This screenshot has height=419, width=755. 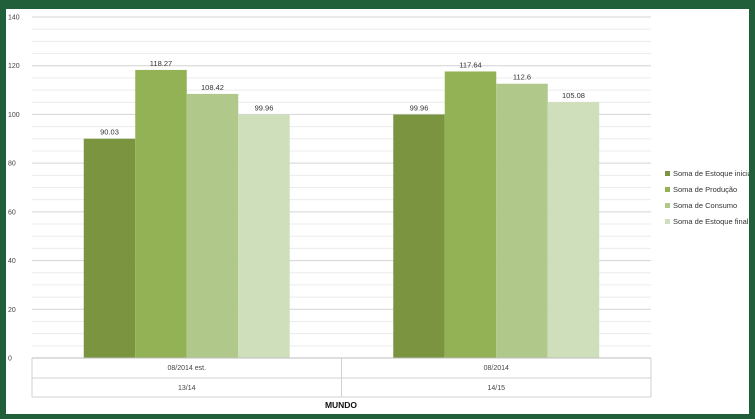 What do you see at coordinates (711, 221) in the screenshot?
I see `legend-entry: Soma de Estoque final` at bounding box center [711, 221].